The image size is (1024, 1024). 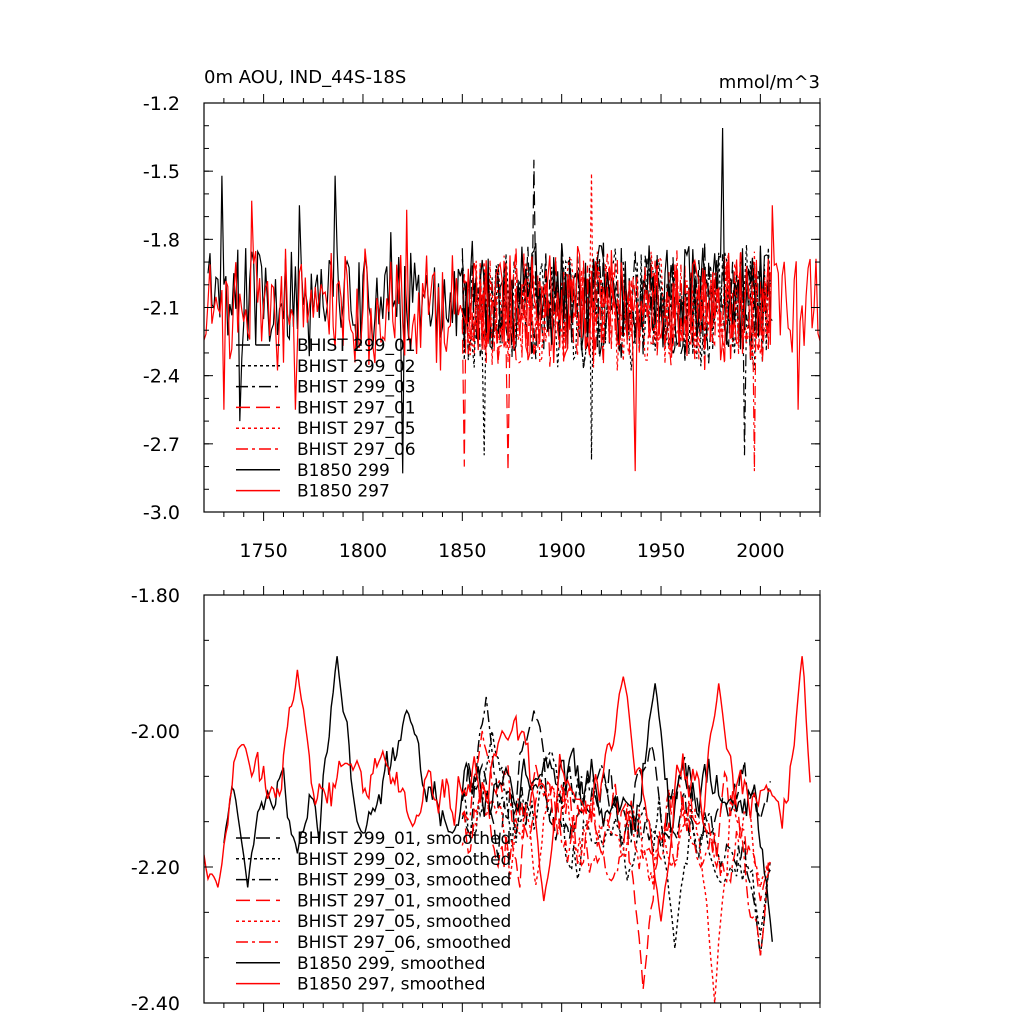 What do you see at coordinates (404, 943) in the screenshot?
I see `legend-label: BHIST 297_06, smoothed` at bounding box center [404, 943].